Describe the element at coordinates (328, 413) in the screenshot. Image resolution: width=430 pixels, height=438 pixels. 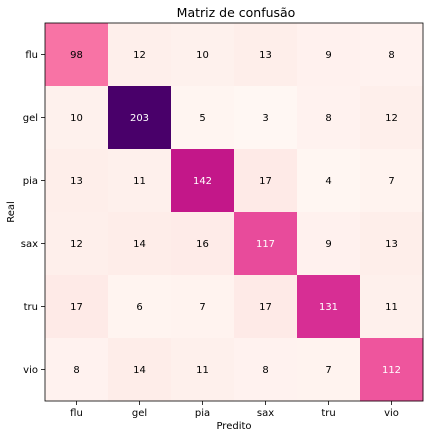
I see `x-tick-label: tru` at that location.